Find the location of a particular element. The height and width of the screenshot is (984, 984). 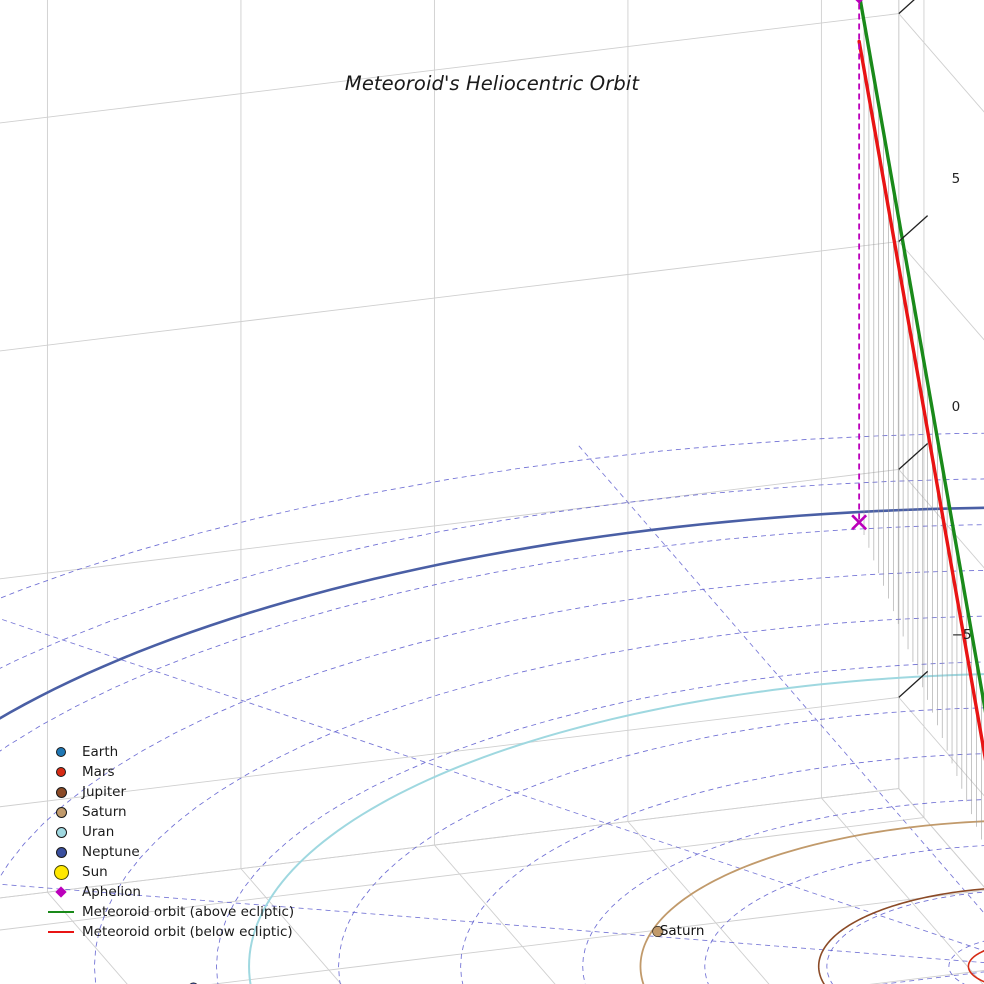

legend-diamond-marker-icon is located at coordinates (61, 892).